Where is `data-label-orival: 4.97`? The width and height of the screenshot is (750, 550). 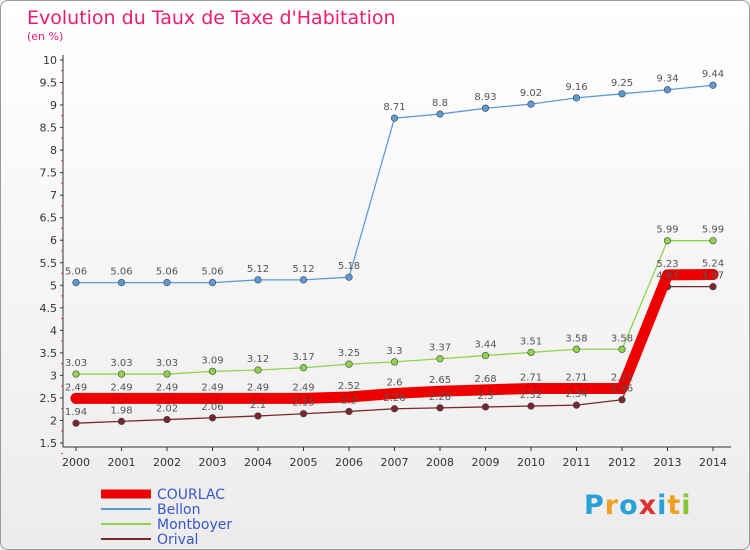 data-label-orival: 4.97 is located at coordinates (667, 276).